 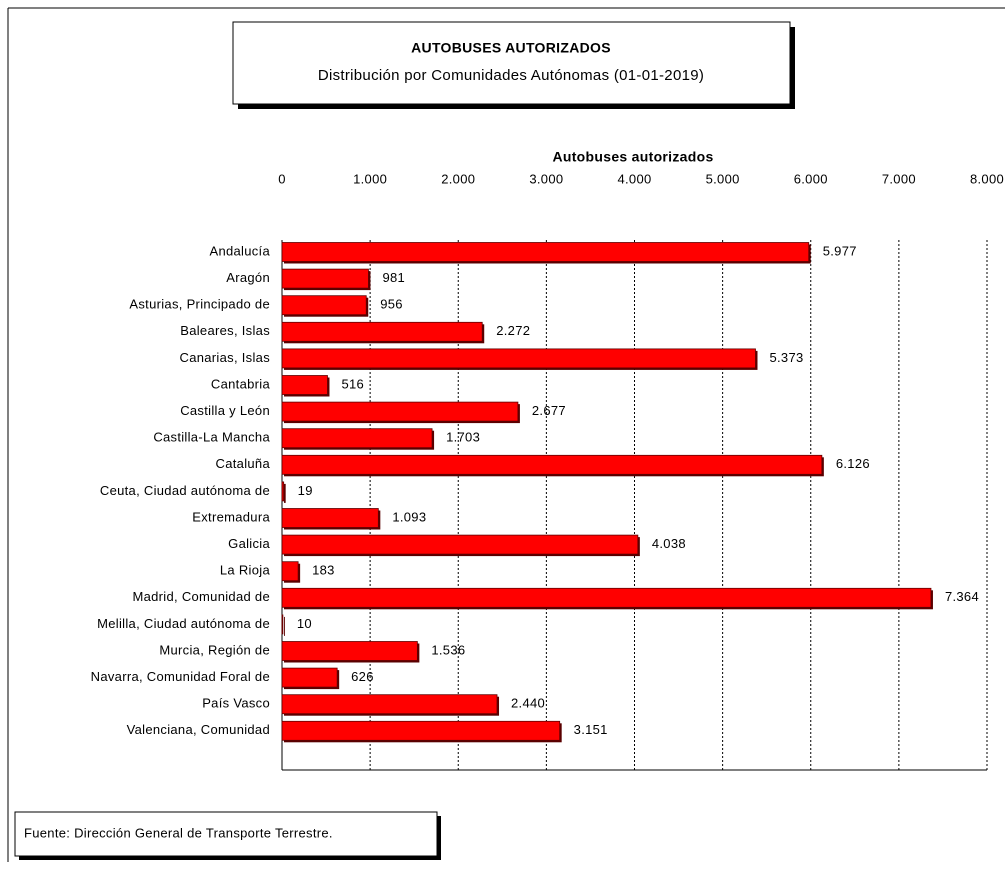 I want to click on y-tick-label: Asturias, Principado de, so click(x=199, y=304).